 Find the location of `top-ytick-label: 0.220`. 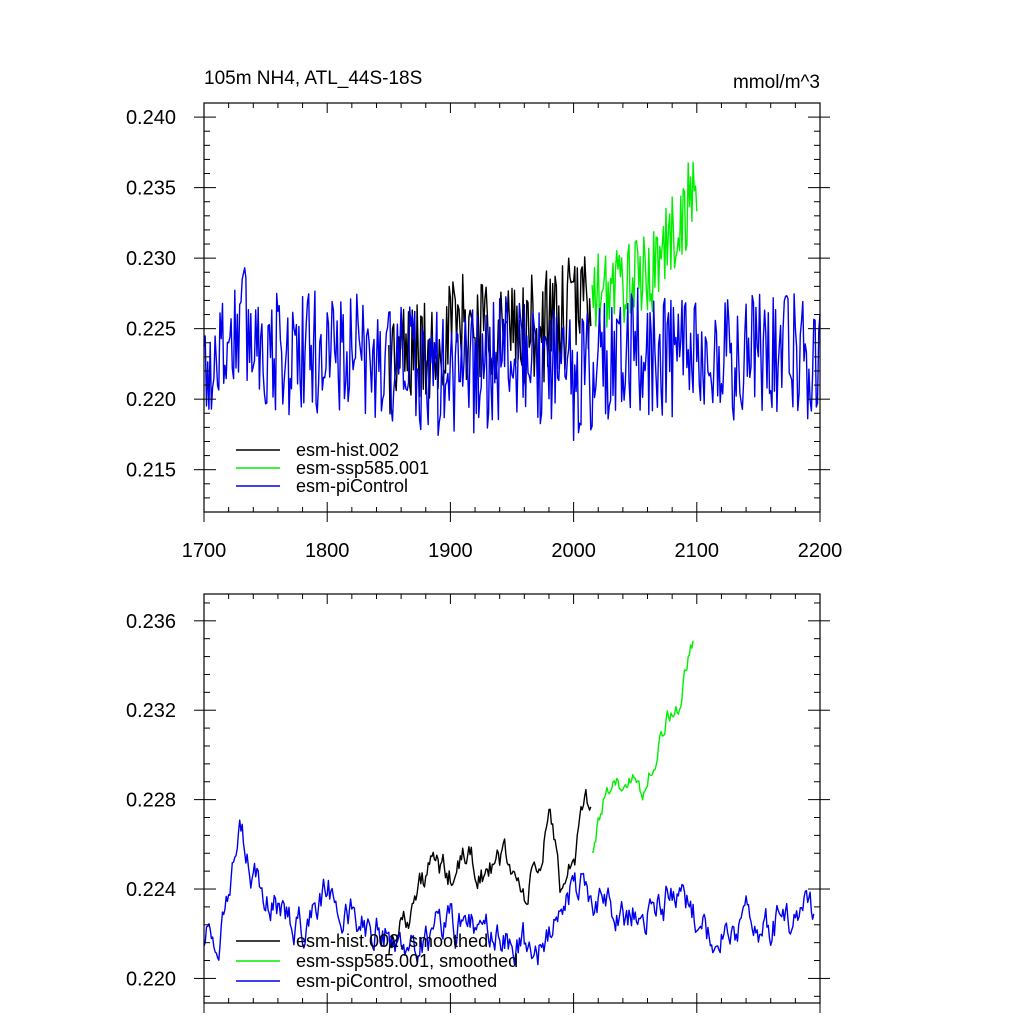

top-ytick-label: 0.220 is located at coordinates (151, 400).